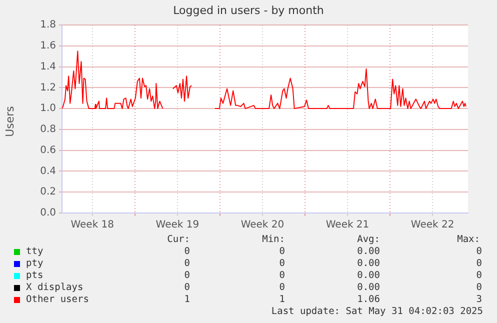  Describe the element at coordinates (468, 239) in the screenshot. I see `text: Max:` at that location.